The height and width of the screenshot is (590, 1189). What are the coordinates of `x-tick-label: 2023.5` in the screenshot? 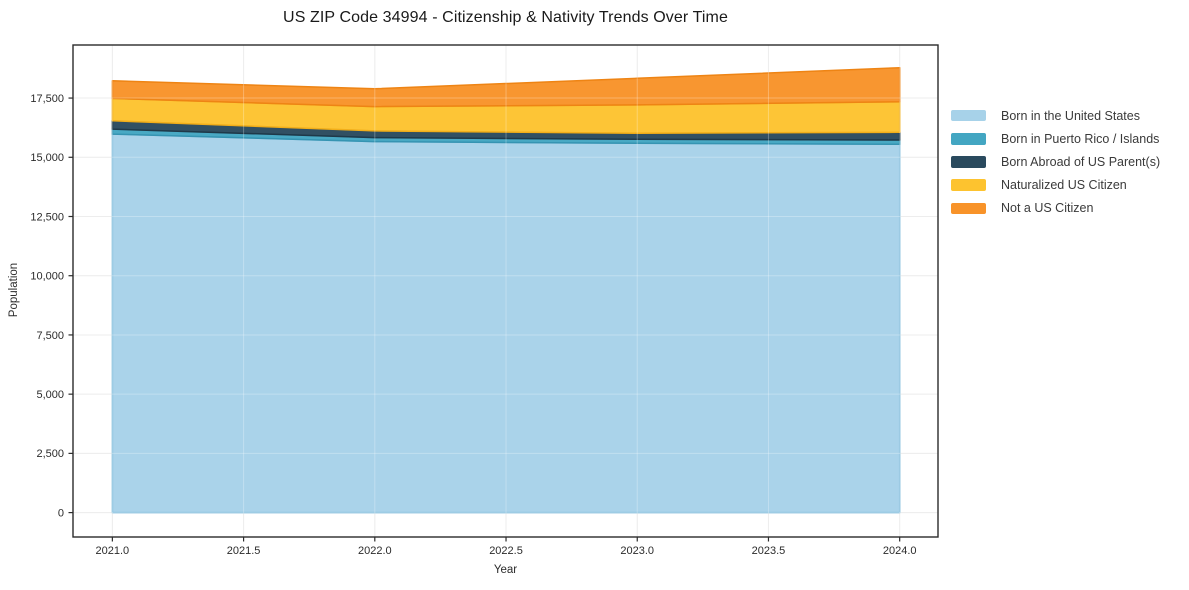 It's located at (769, 551).